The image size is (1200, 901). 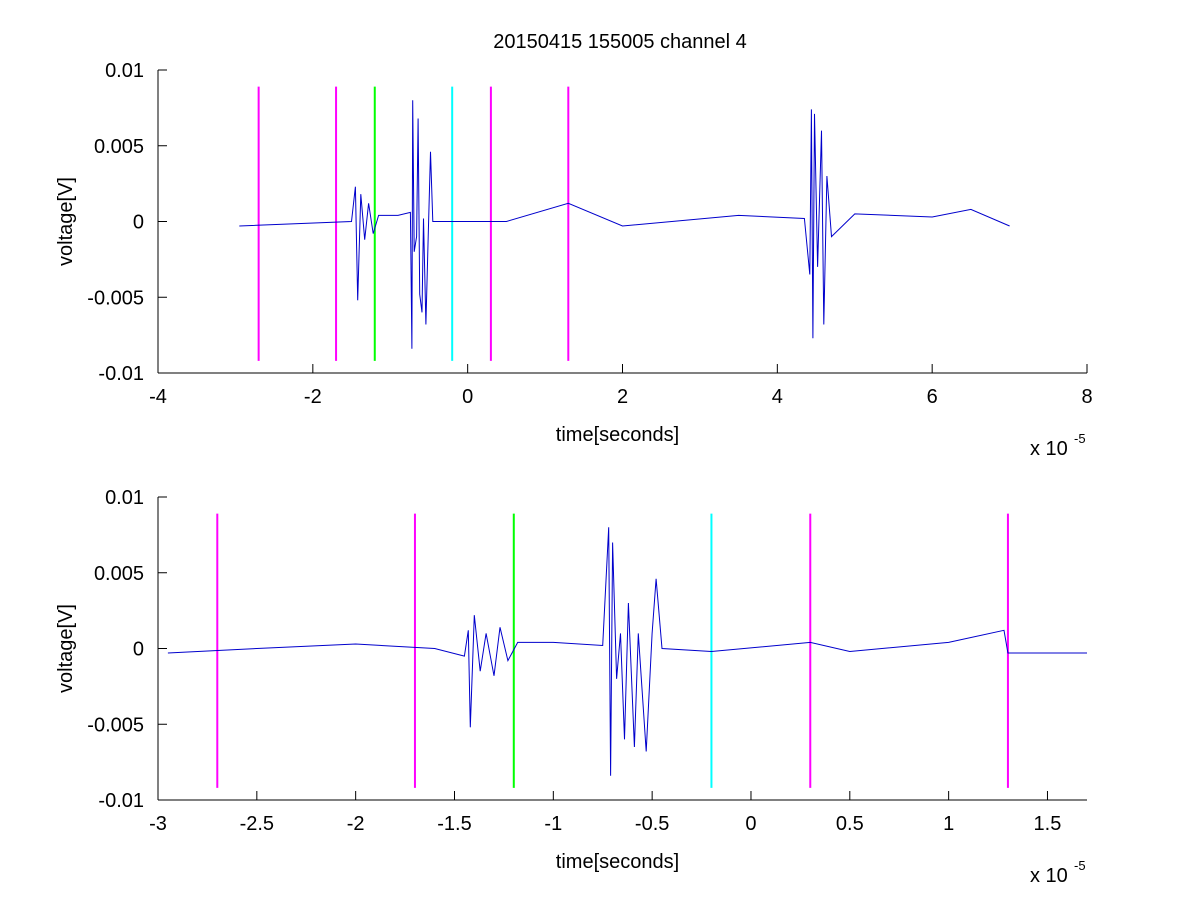 I want to click on x-tick-label: -3, so click(x=158, y=824).